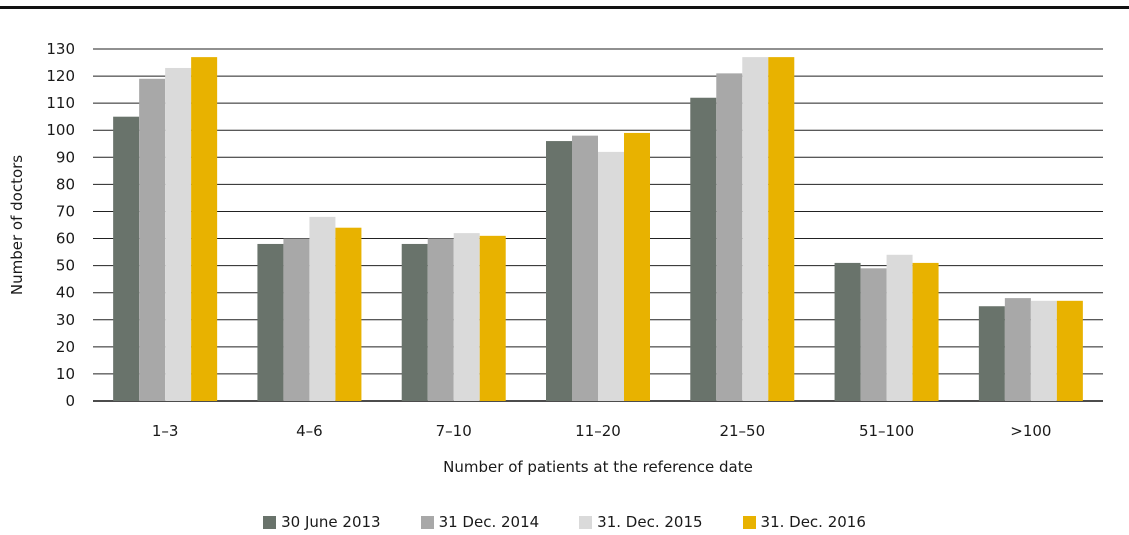  What do you see at coordinates (598, 467) in the screenshot?
I see `x-axis-title: Number of patients at the reference date` at bounding box center [598, 467].